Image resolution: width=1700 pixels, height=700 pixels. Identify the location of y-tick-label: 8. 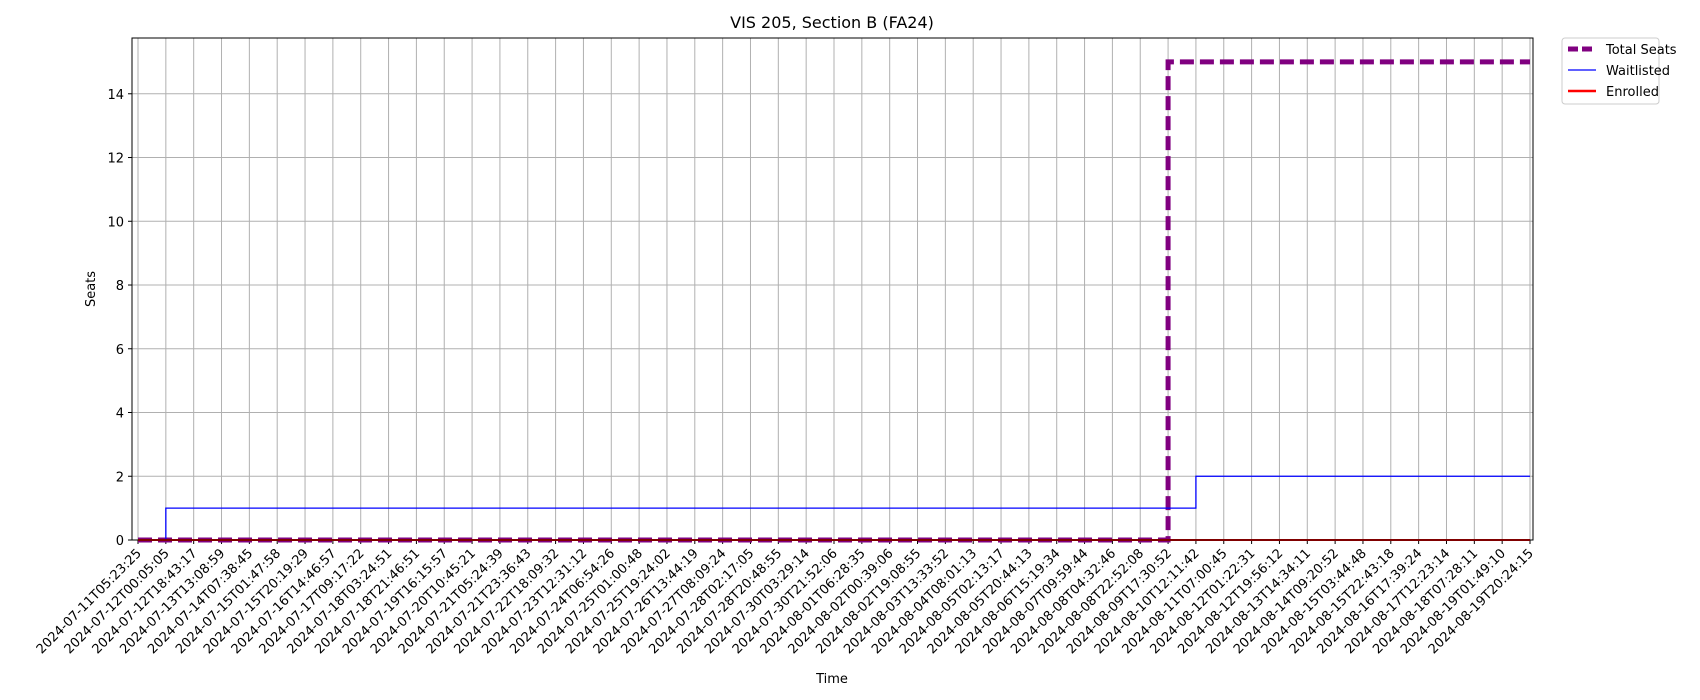
(120, 286).